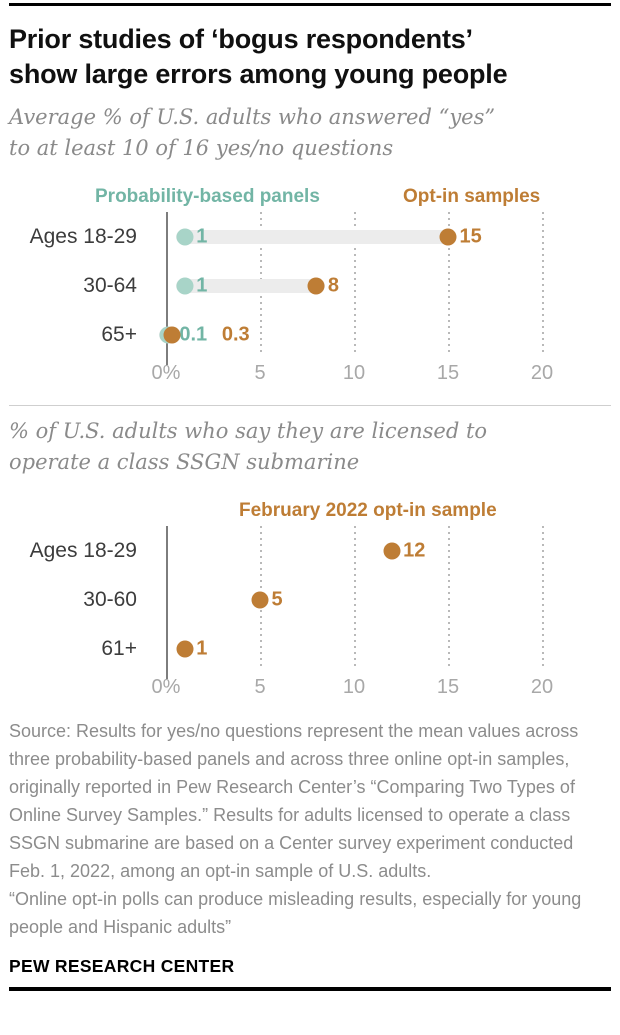 The width and height of the screenshot is (620, 1035). I want to click on row-label: 30-64, so click(110, 285).